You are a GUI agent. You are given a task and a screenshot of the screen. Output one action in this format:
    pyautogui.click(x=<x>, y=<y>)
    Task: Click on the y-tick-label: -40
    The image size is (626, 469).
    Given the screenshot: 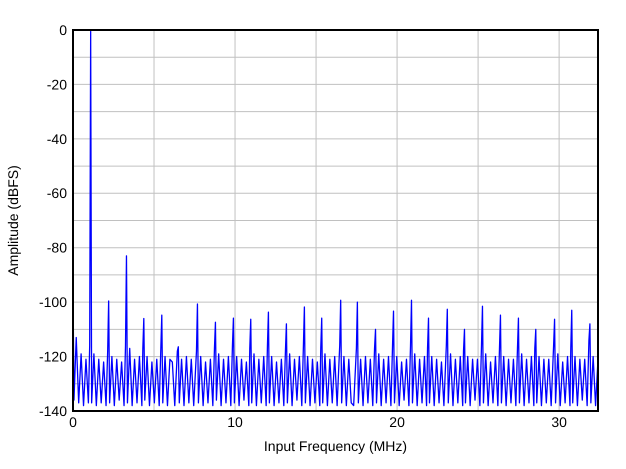 What is the action you would take?
    pyautogui.click(x=57, y=138)
    